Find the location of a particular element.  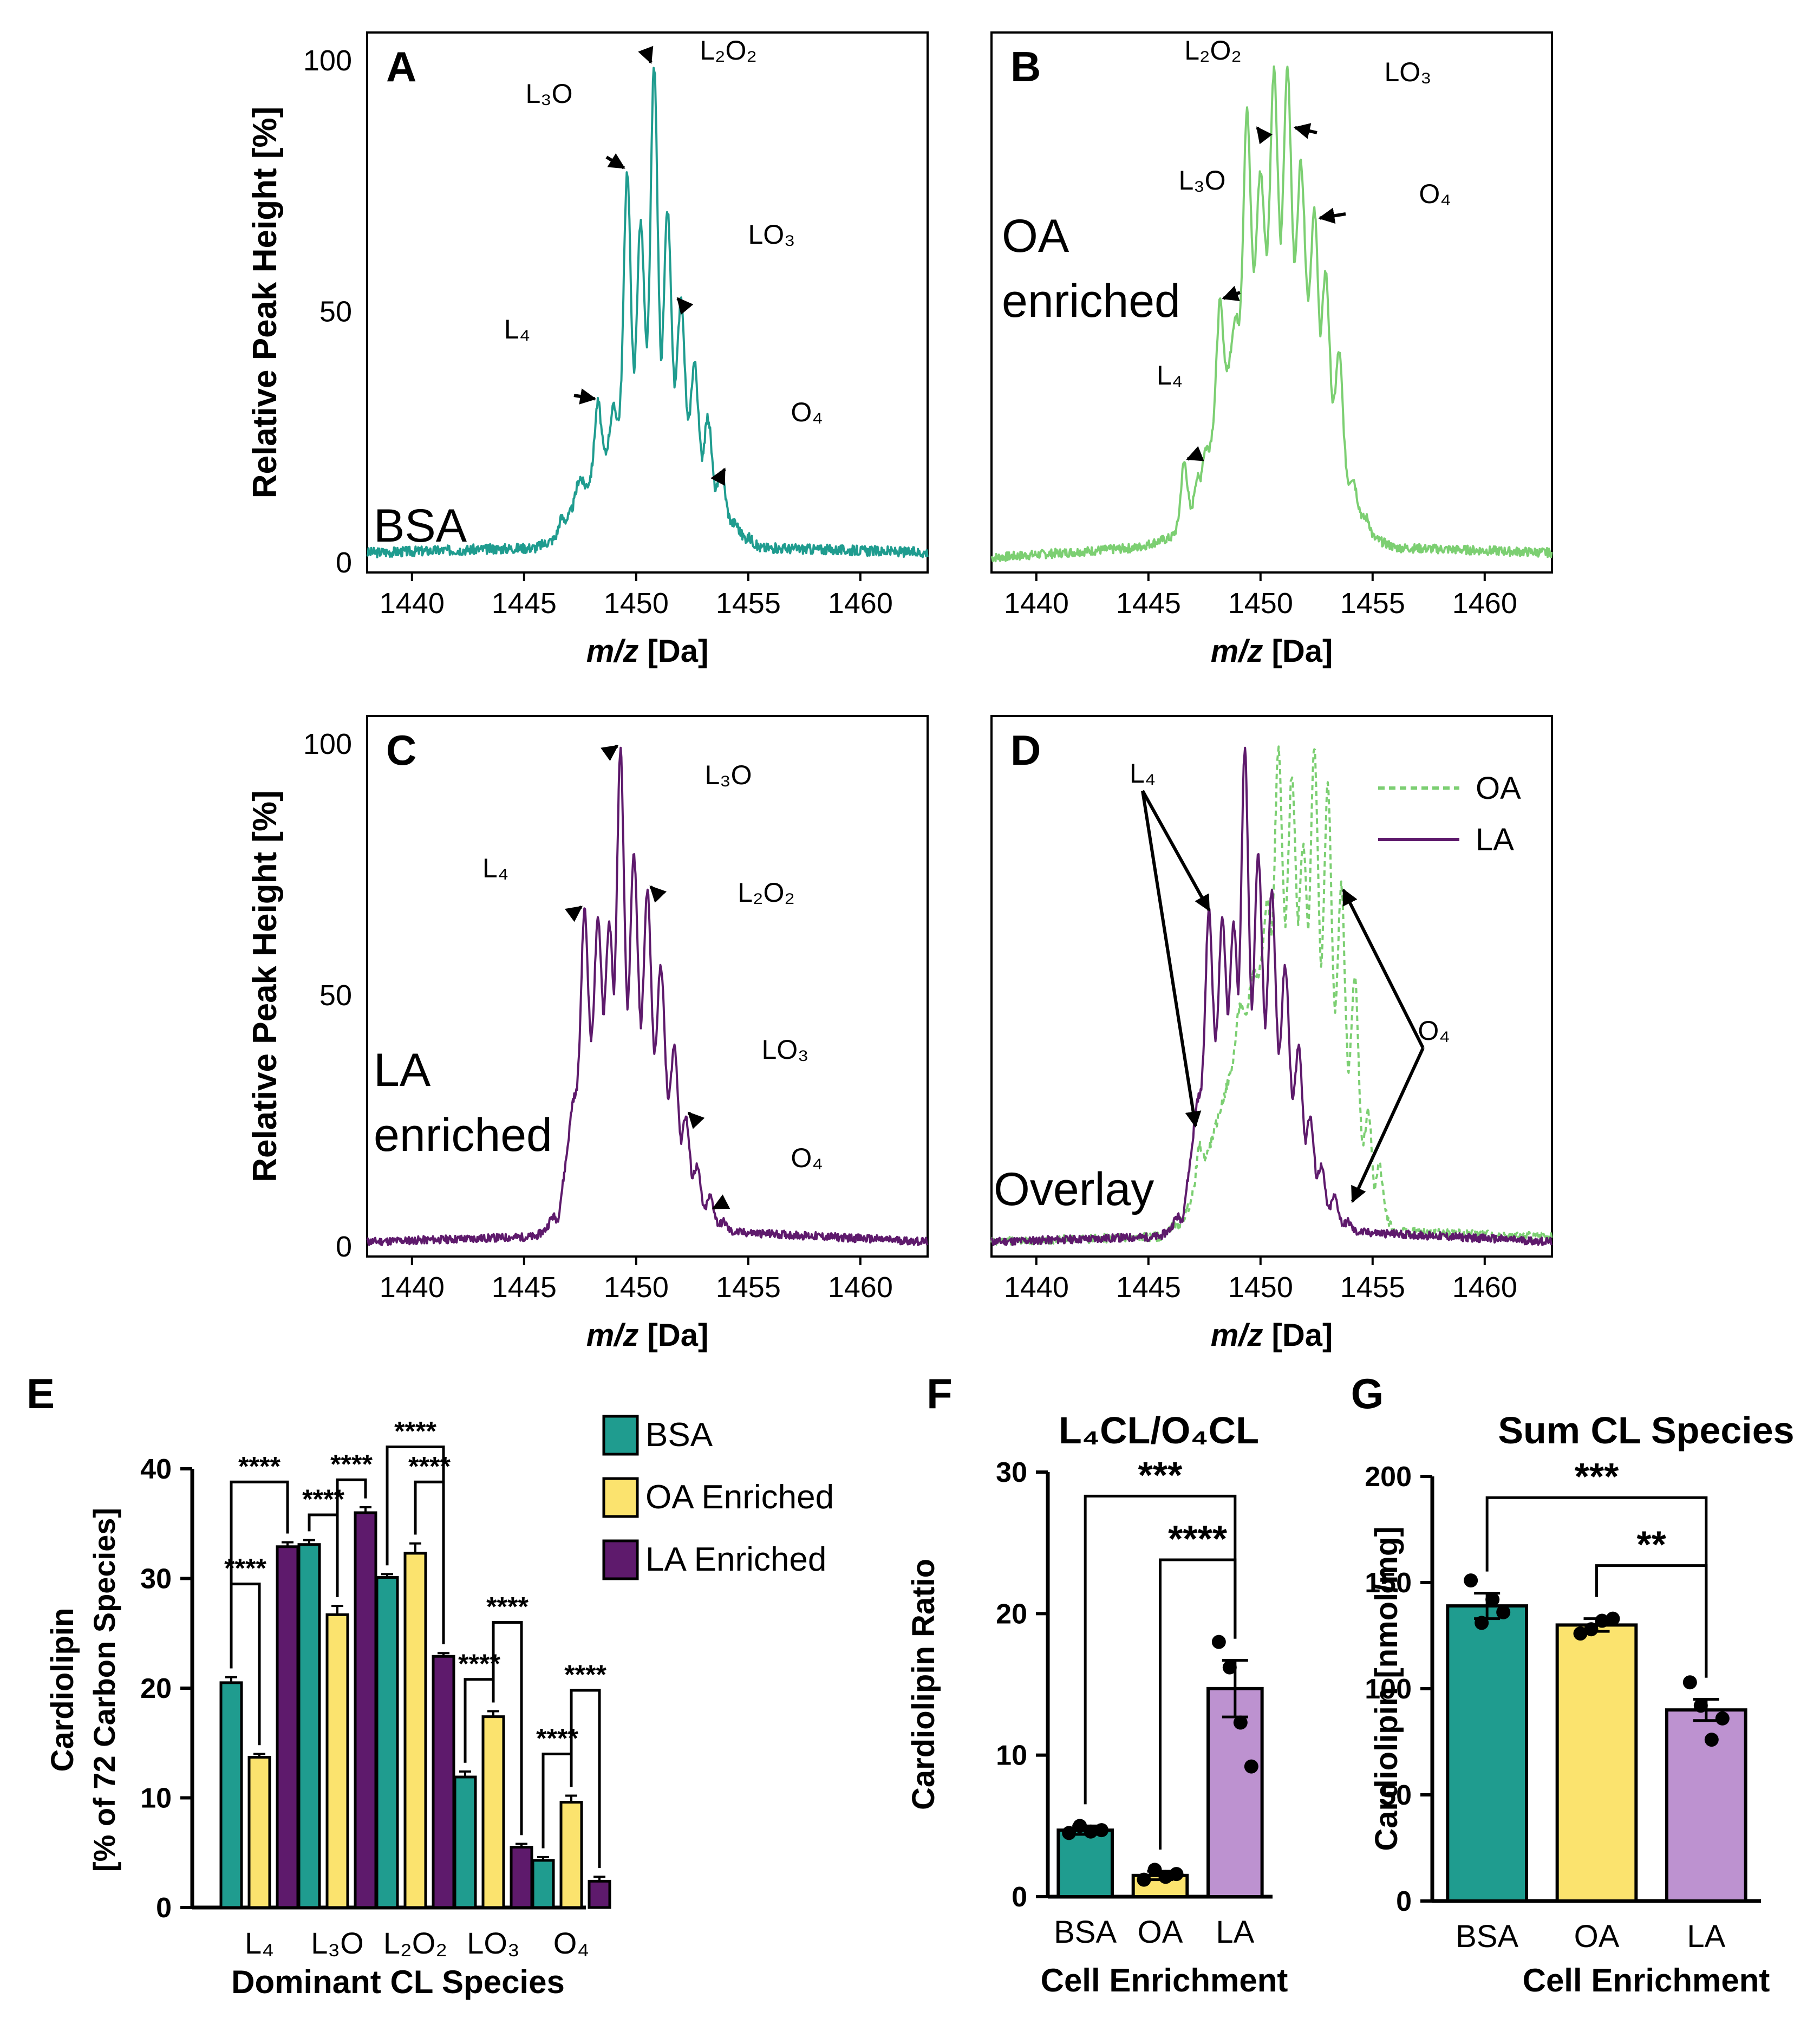

y-tick-label: 50 is located at coordinates (335, 995).